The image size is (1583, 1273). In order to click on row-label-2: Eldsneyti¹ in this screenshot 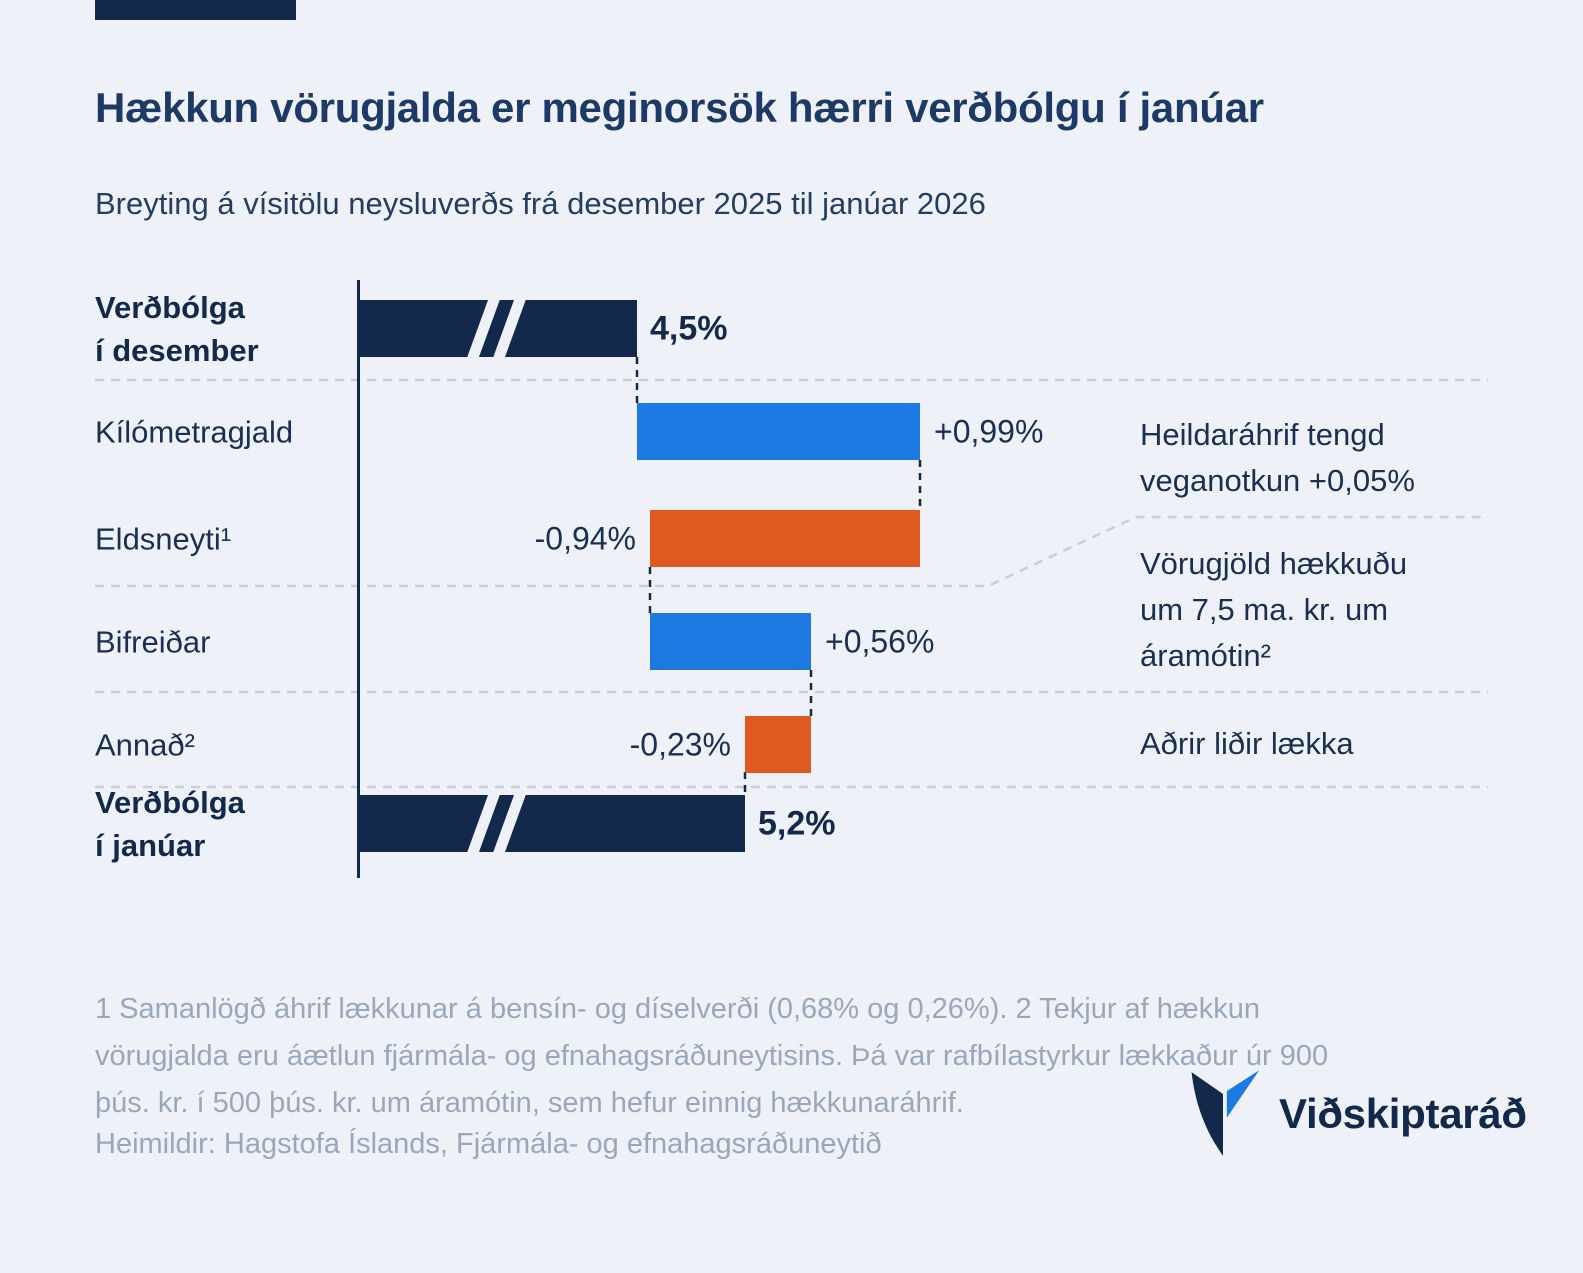, I will do `click(163, 538)`.